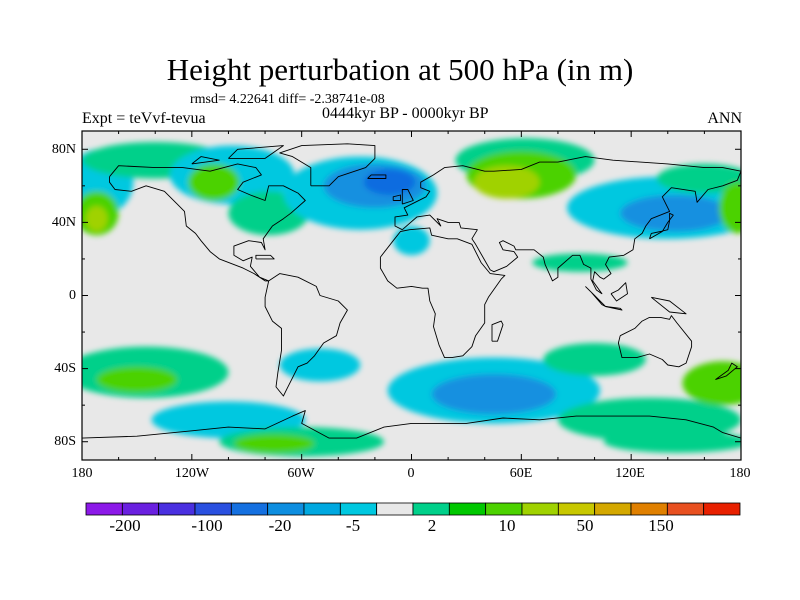 This screenshot has height=600, width=800. Describe the element at coordinates (661, 525) in the screenshot. I see `colorbar-label: 150` at that location.